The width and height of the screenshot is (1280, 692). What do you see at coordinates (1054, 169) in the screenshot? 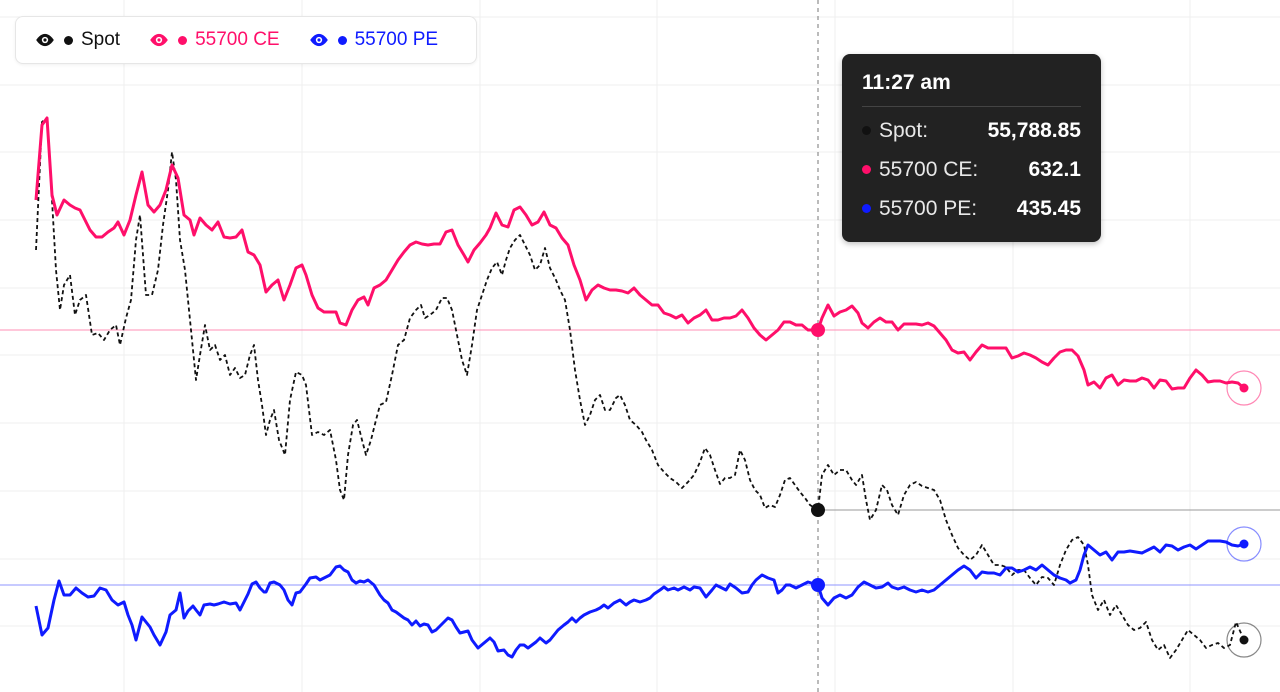
I see `tooltip-value: 632.1` at bounding box center [1054, 169].